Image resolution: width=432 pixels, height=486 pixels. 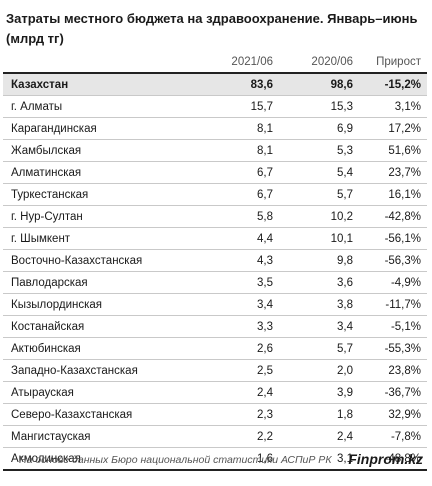 What do you see at coordinates (393, 216) in the screenshot?
I see `cell-growth: -42,8%` at bounding box center [393, 216].